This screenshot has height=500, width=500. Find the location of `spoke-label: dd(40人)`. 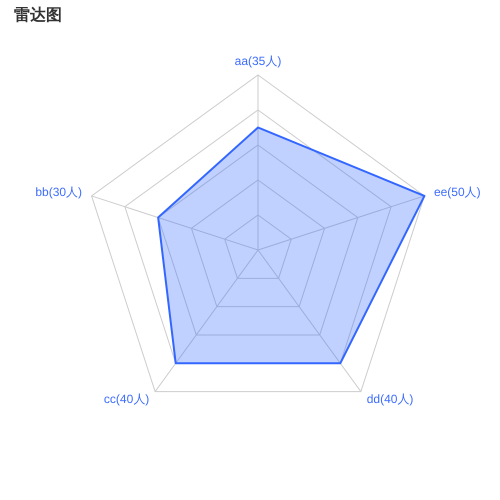

spoke-label: dd(40人) is located at coordinates (390, 399).